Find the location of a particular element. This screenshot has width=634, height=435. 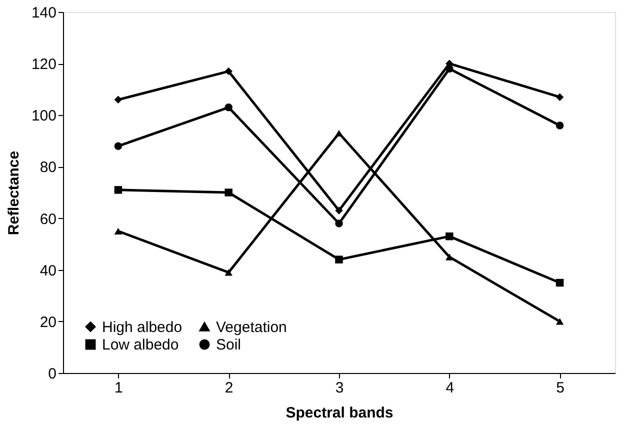

x-tick-label: 3 is located at coordinates (339, 388).